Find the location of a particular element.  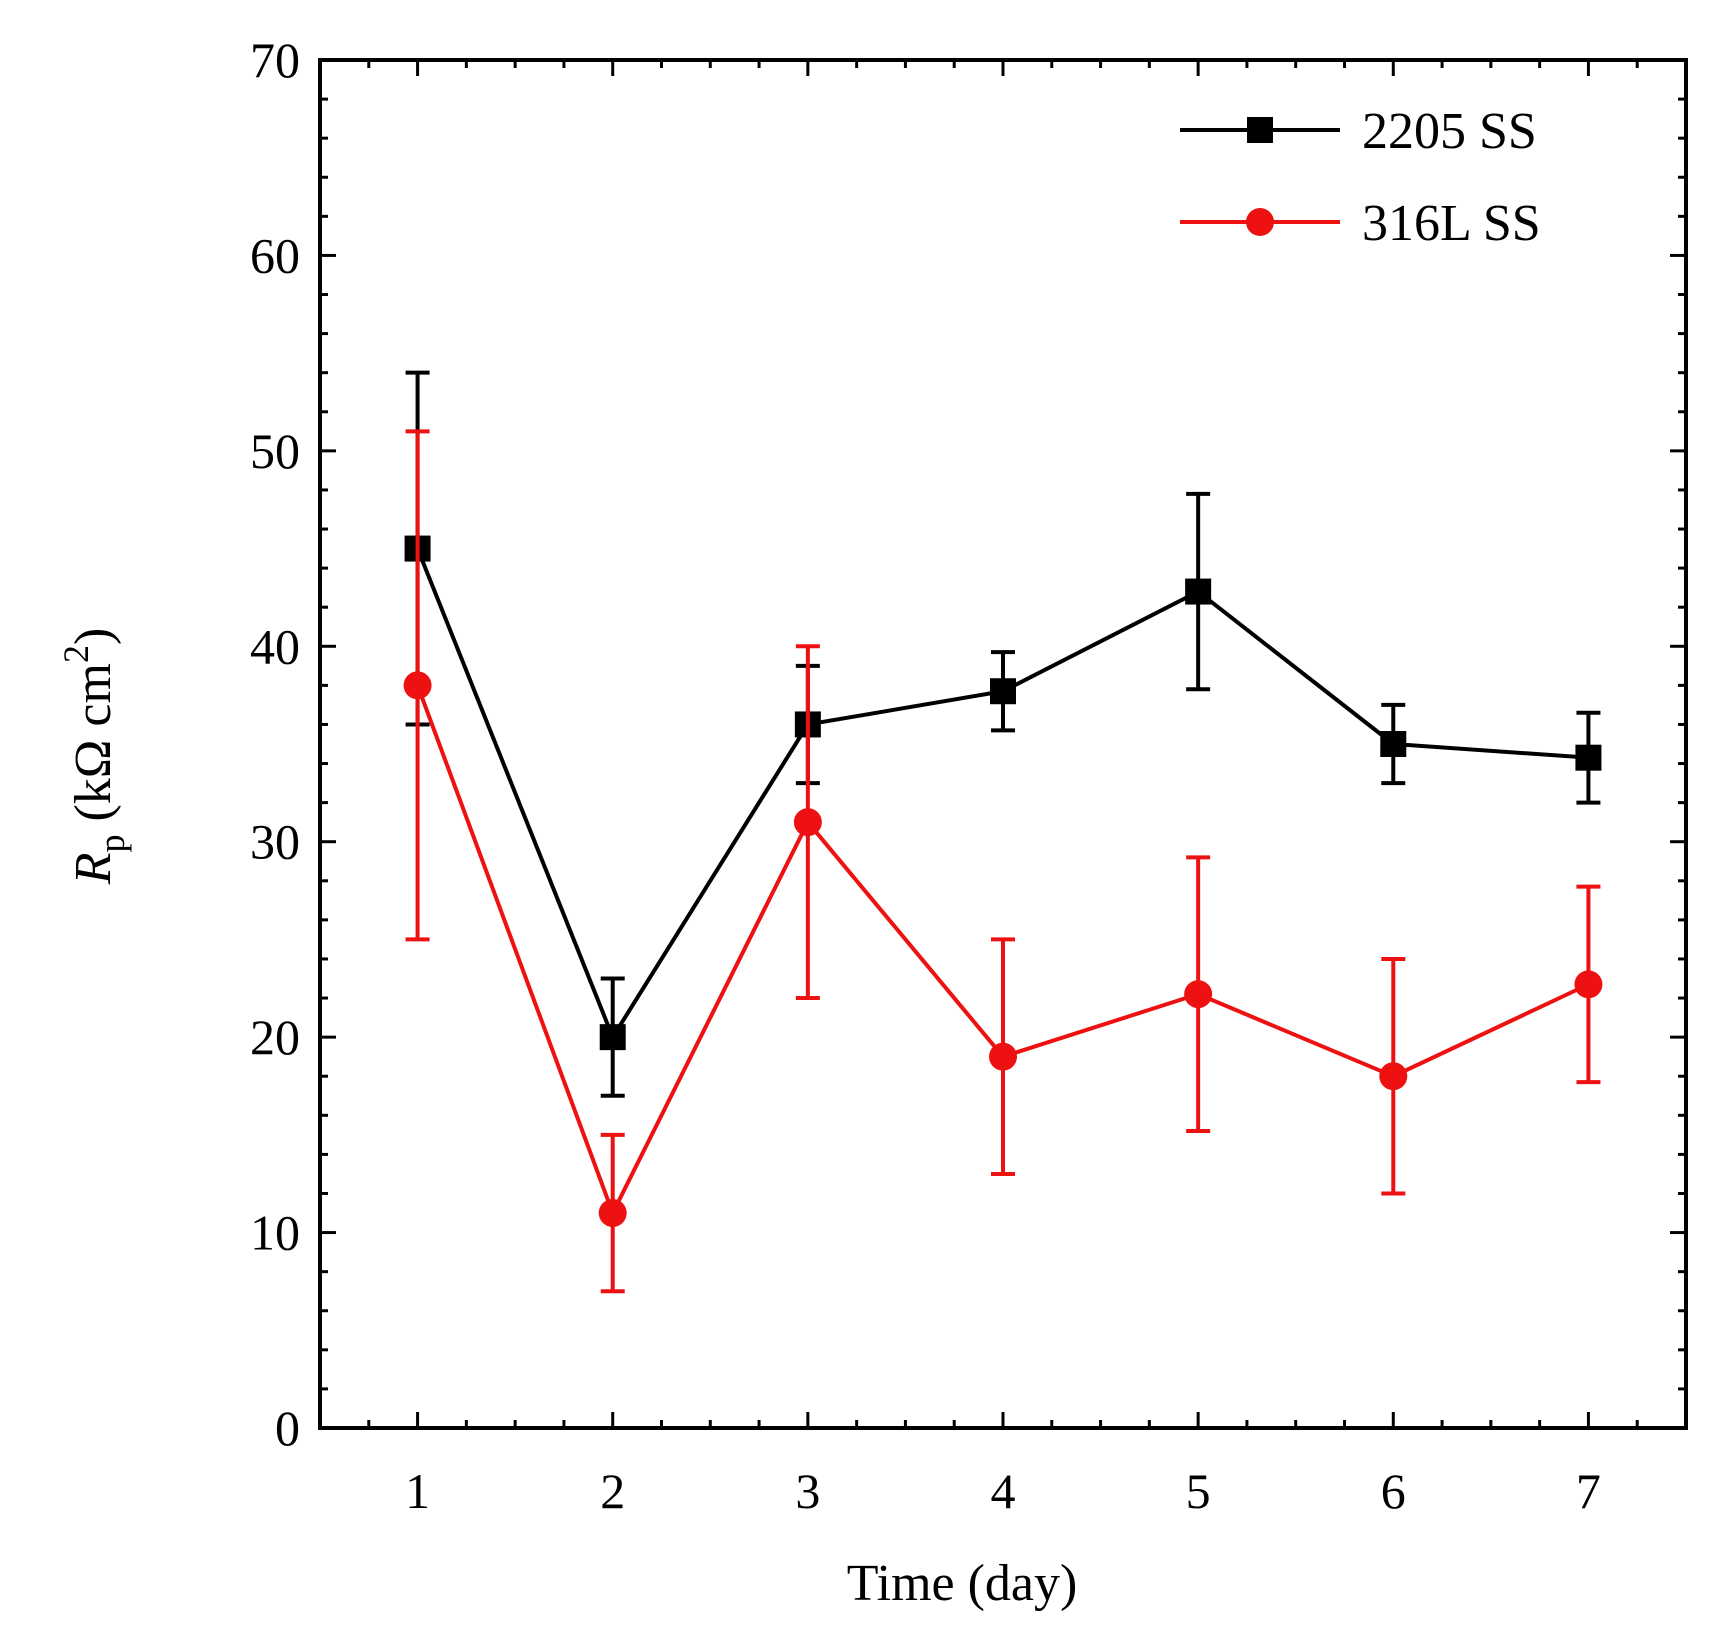

y-axis-unit-close: ) is located at coordinates (93, 636).